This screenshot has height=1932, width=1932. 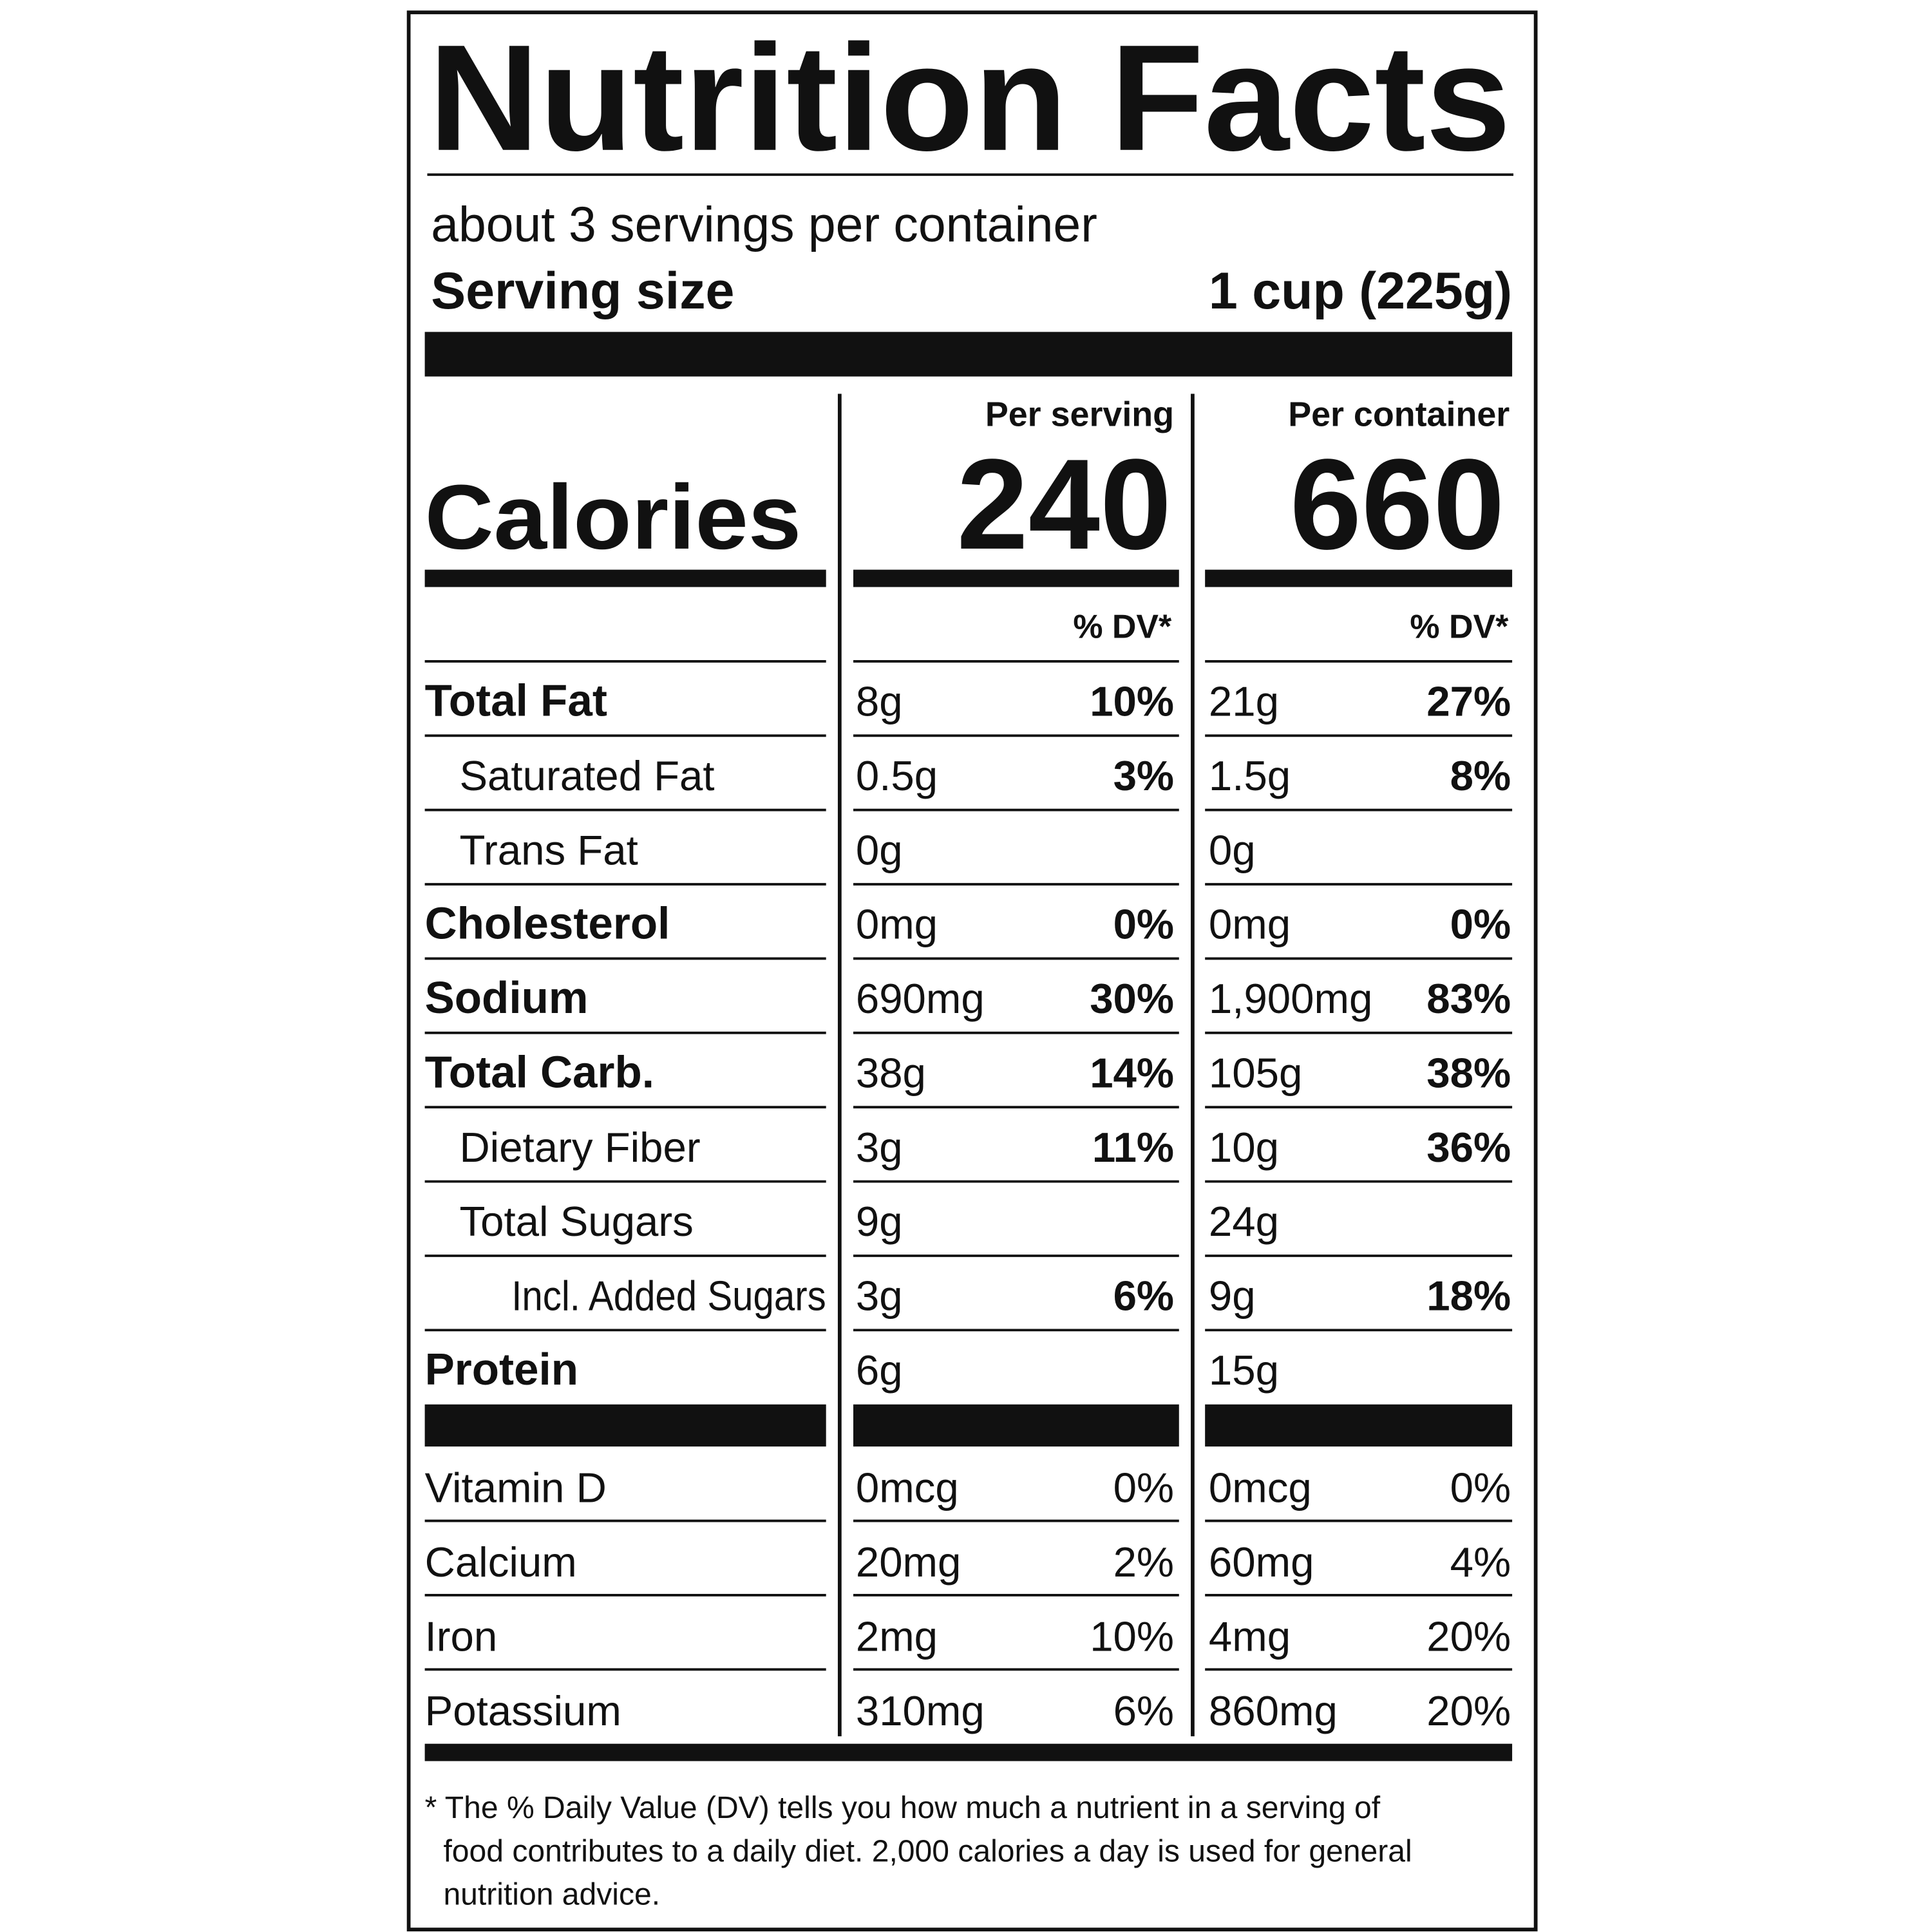 What do you see at coordinates (613, 517) in the screenshot?
I see `calories-label: Calories` at bounding box center [613, 517].